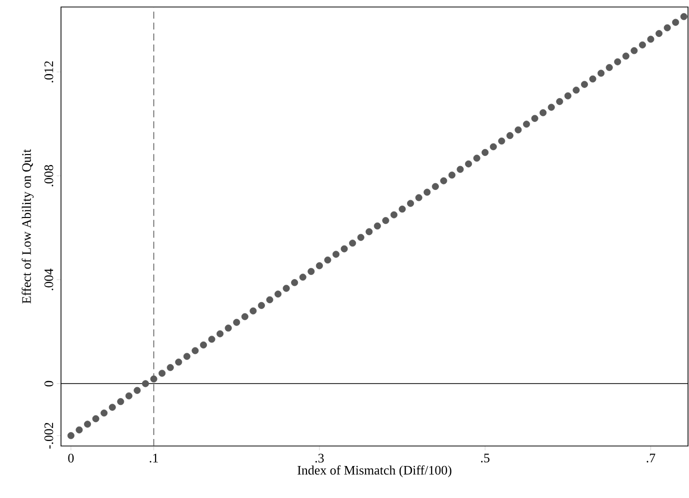  What do you see at coordinates (49, 71) in the screenshot?
I see `y-tick-label: .012` at bounding box center [49, 71].